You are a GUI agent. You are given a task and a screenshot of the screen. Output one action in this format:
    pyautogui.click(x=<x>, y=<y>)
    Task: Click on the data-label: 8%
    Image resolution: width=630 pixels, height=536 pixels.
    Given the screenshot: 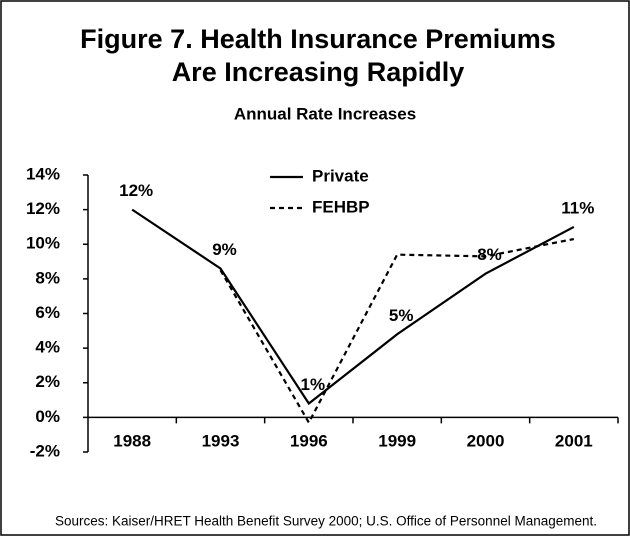 What is the action you would take?
    pyautogui.click(x=489, y=254)
    